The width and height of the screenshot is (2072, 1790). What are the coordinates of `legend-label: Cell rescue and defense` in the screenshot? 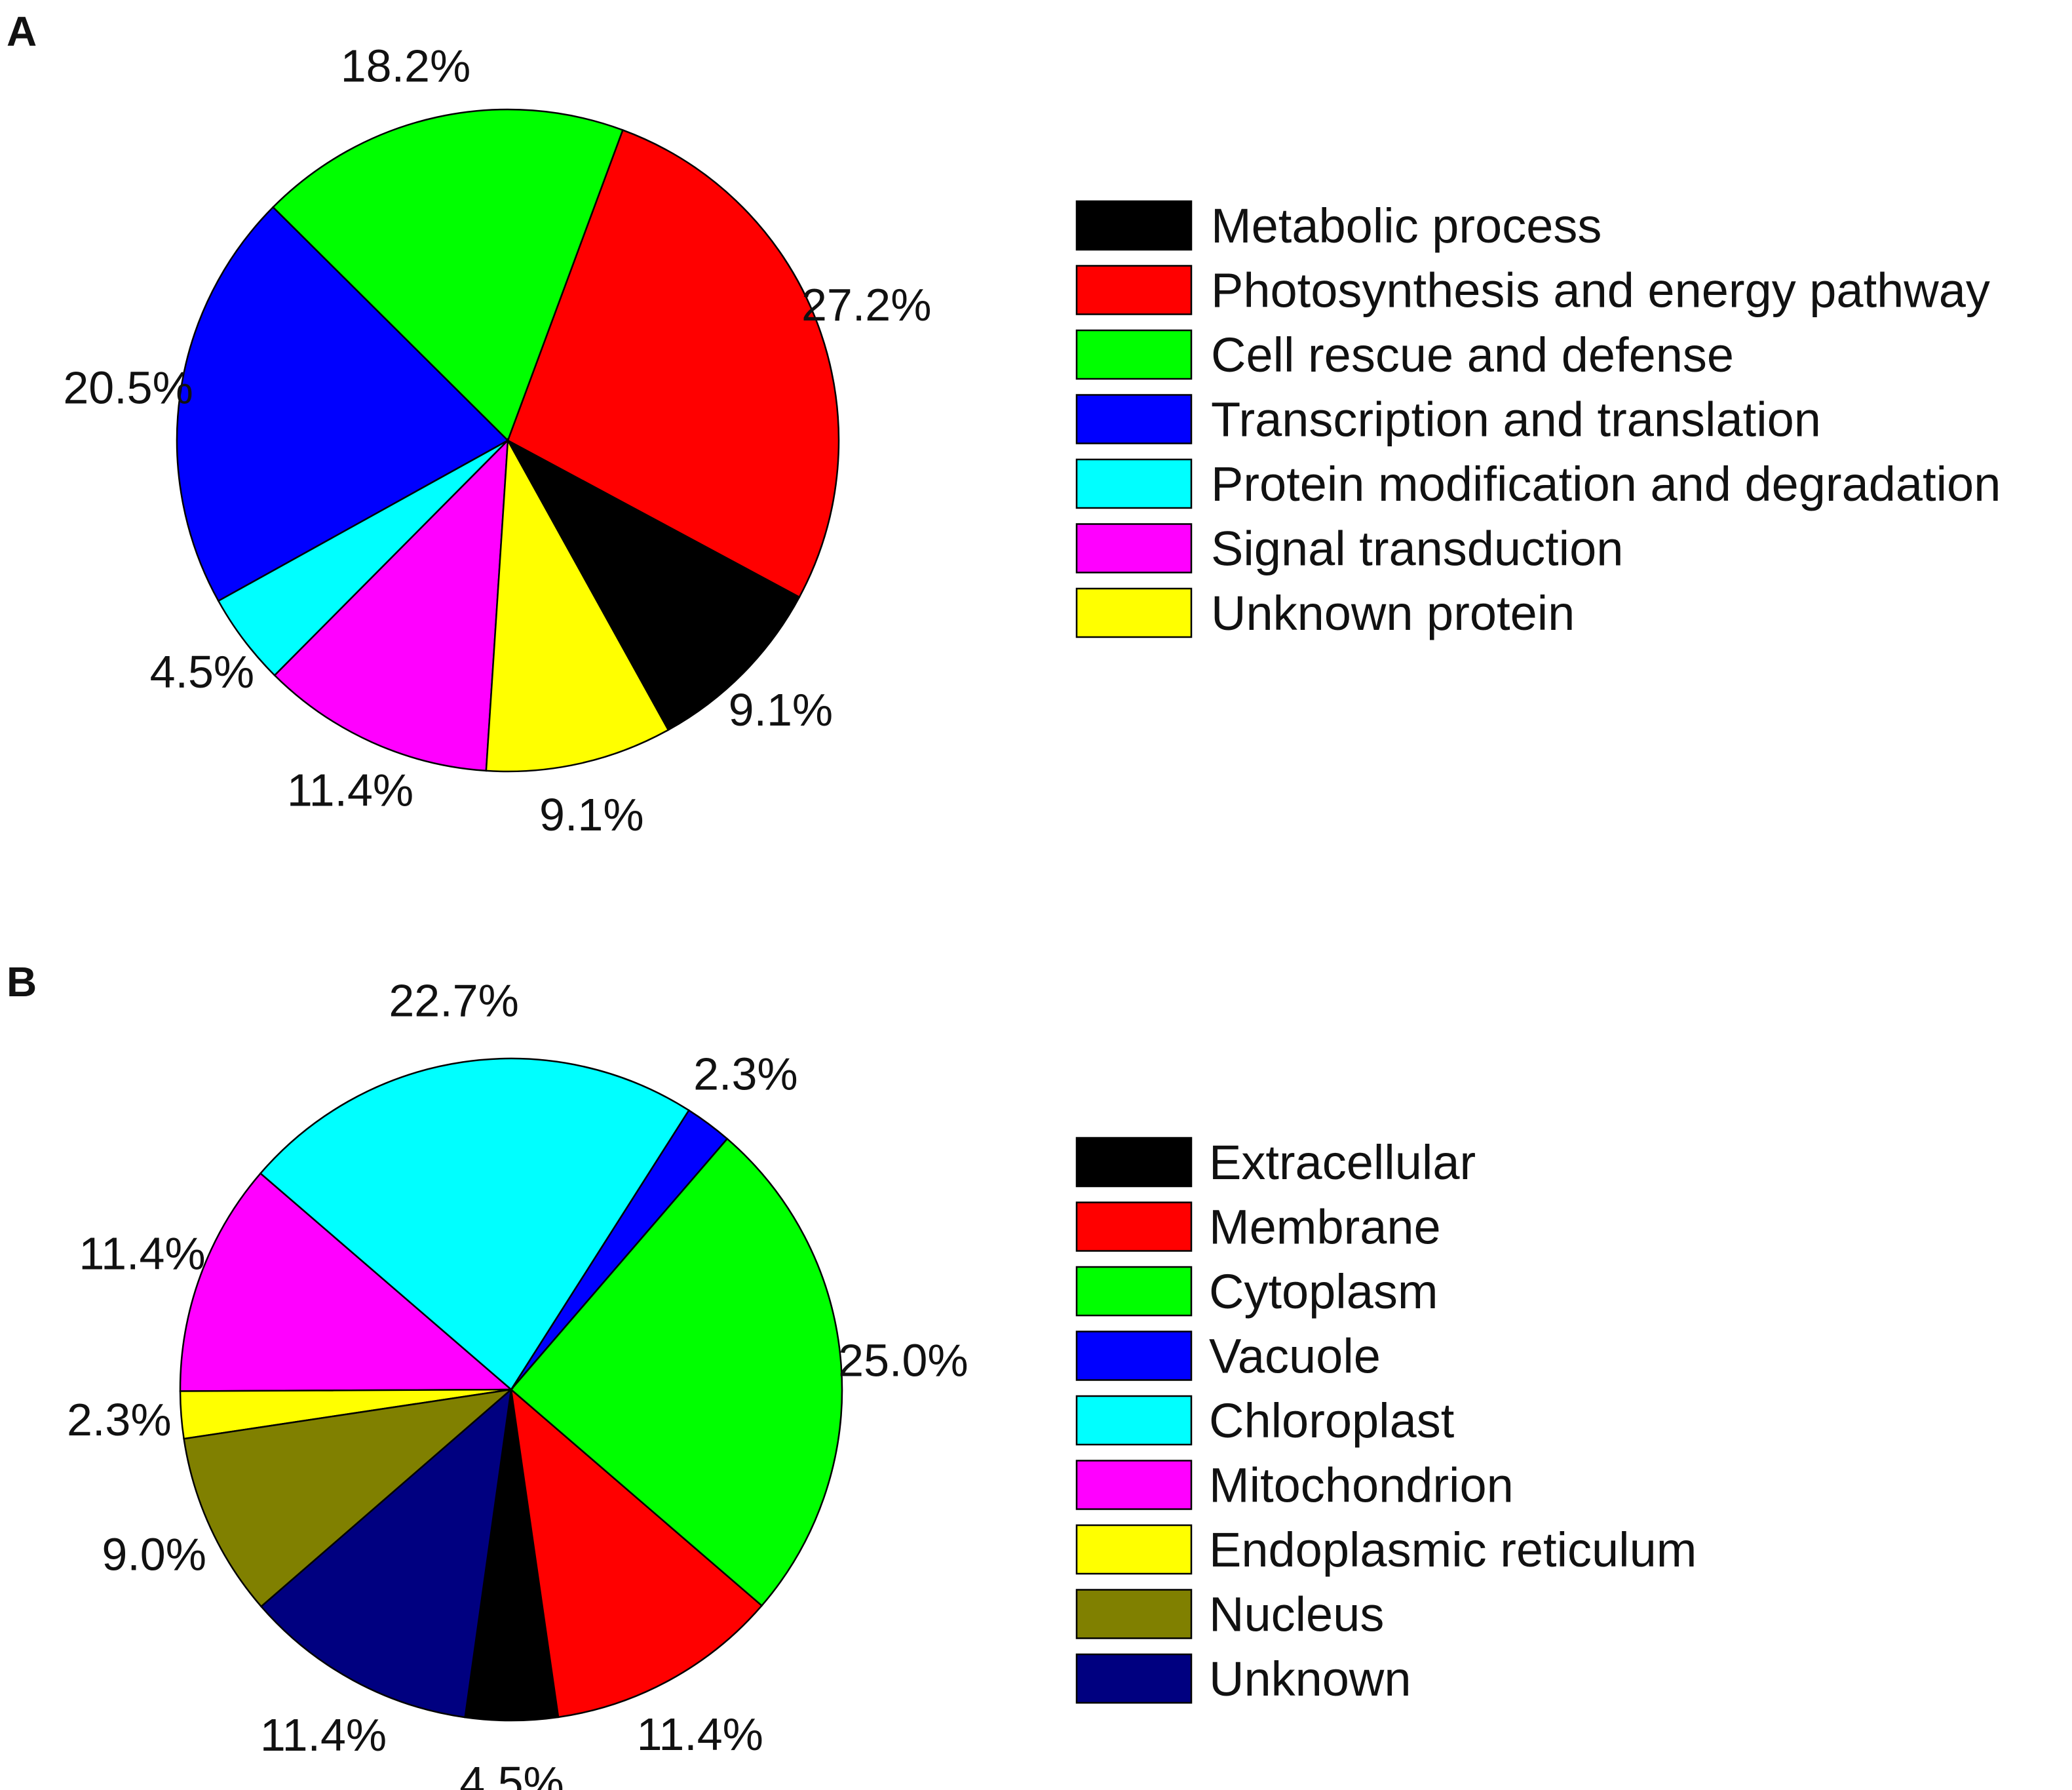 It's located at (1472, 355).